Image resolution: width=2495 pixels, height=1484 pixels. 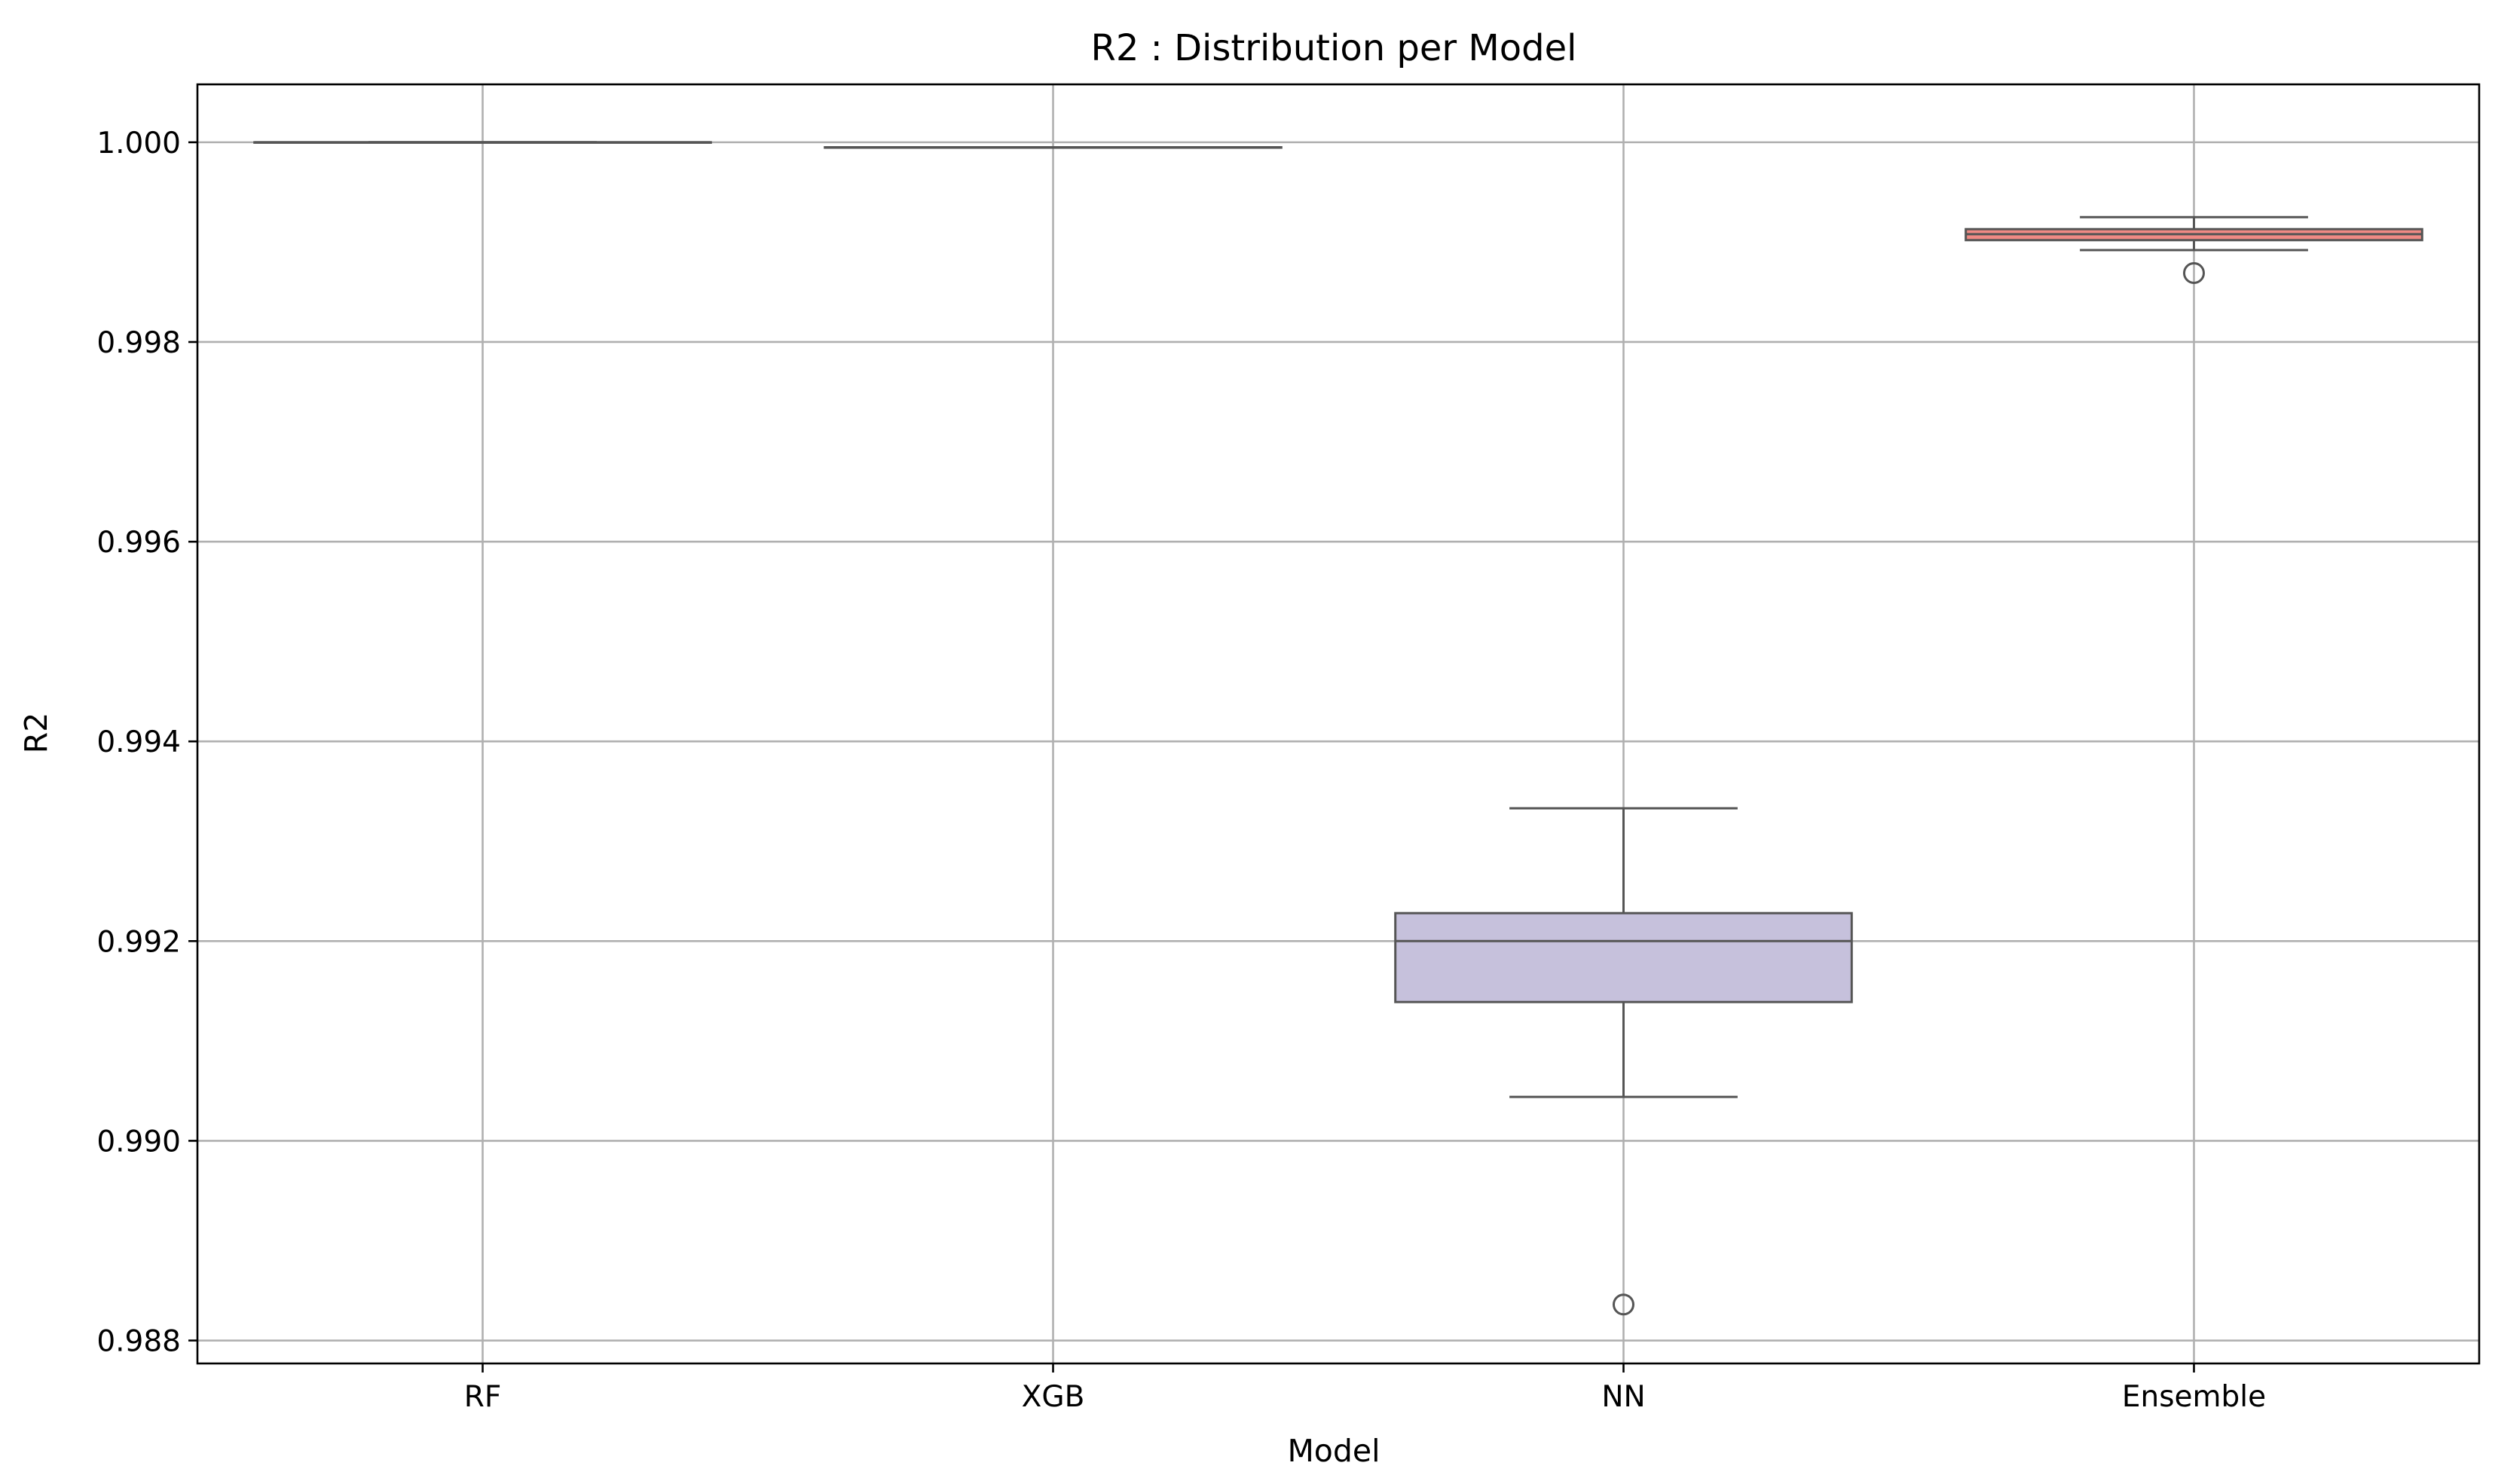 What do you see at coordinates (138, 742) in the screenshot?
I see `y-tick-label: 0.994` at bounding box center [138, 742].